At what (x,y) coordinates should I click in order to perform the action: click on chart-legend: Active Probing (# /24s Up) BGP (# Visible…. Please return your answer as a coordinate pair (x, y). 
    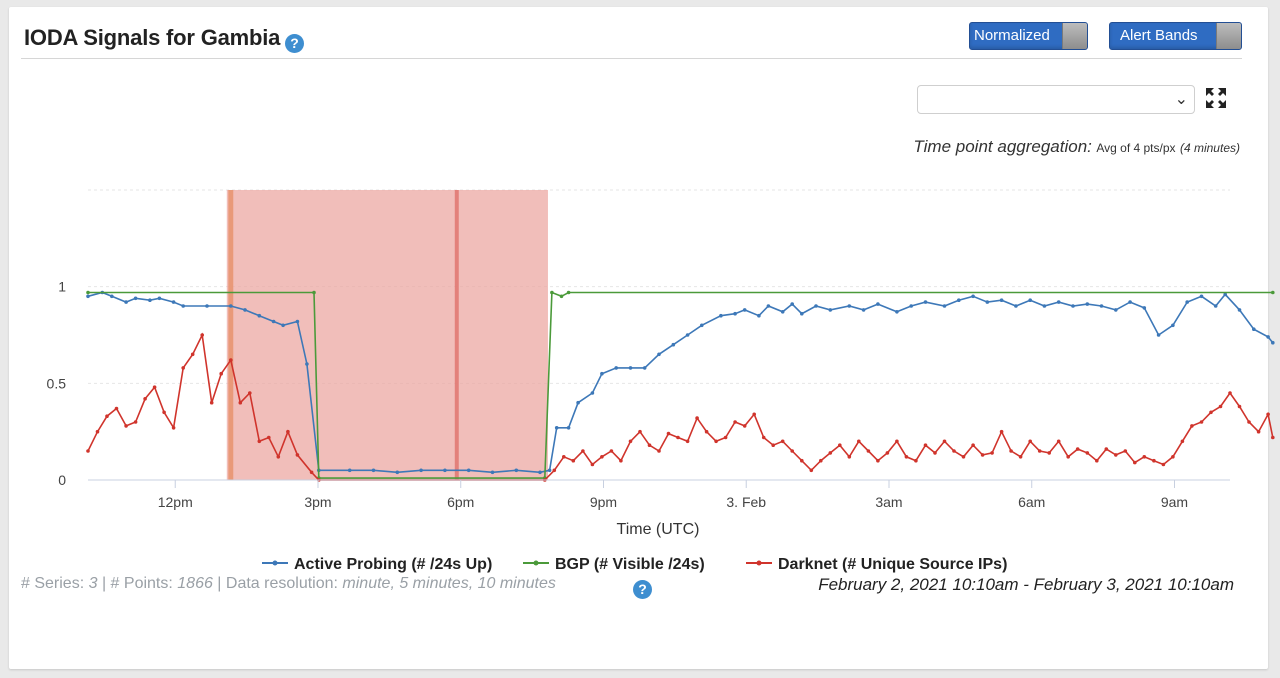
    Looking at the image, I should click on (634, 564).